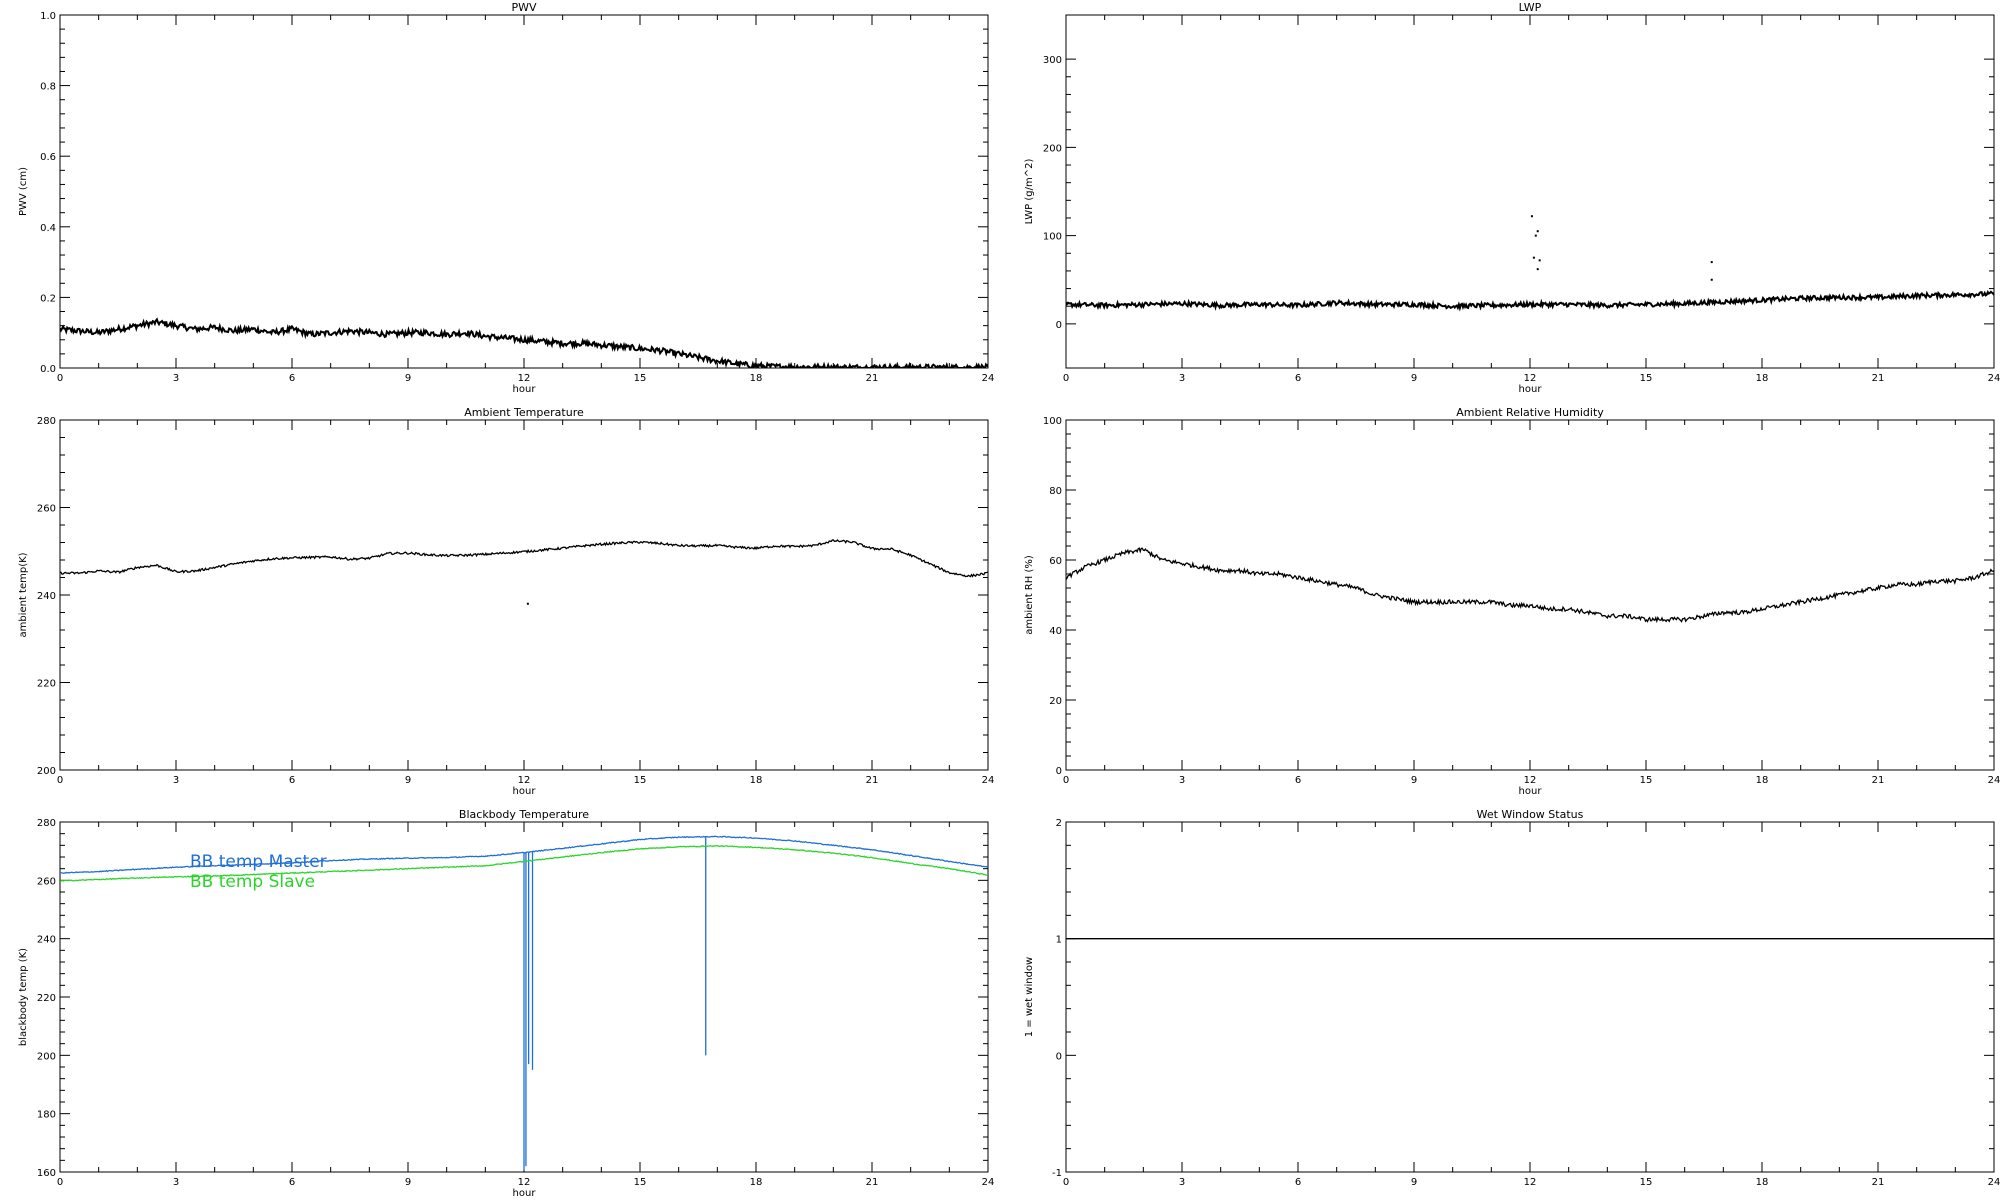  Describe the element at coordinates (1055, 561) in the screenshot. I see `y-tick-label: 60` at that location.